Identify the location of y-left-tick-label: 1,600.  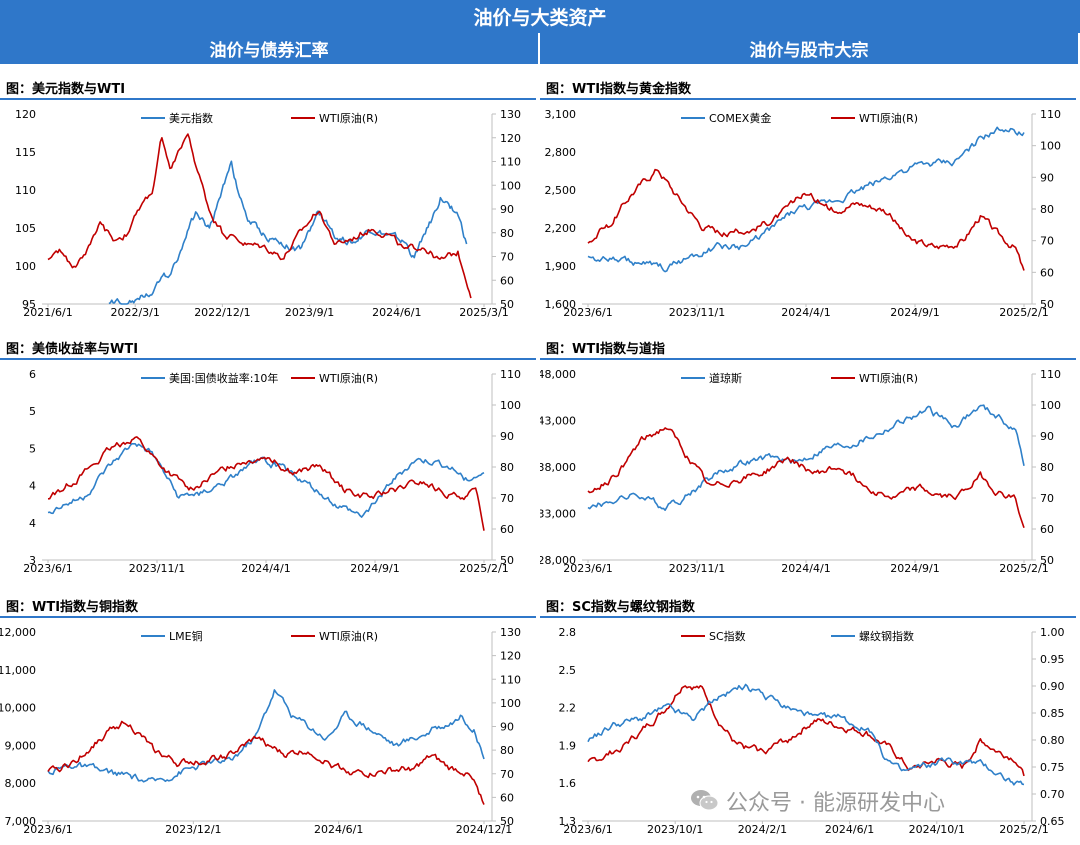
(561, 304).